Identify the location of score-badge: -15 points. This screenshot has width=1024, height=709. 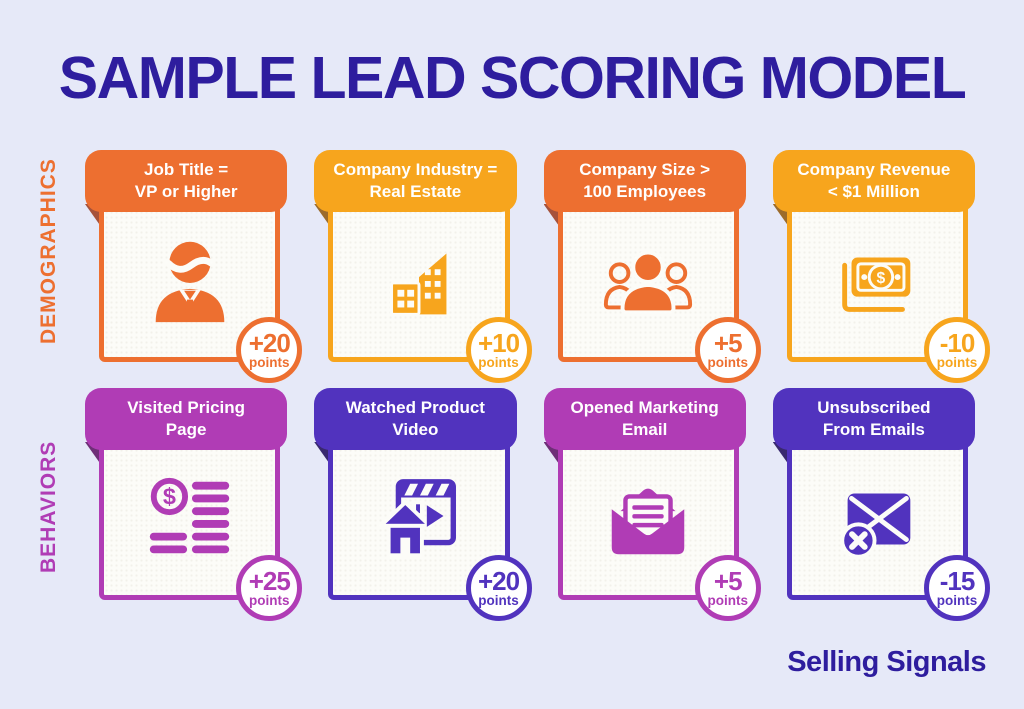
(957, 588).